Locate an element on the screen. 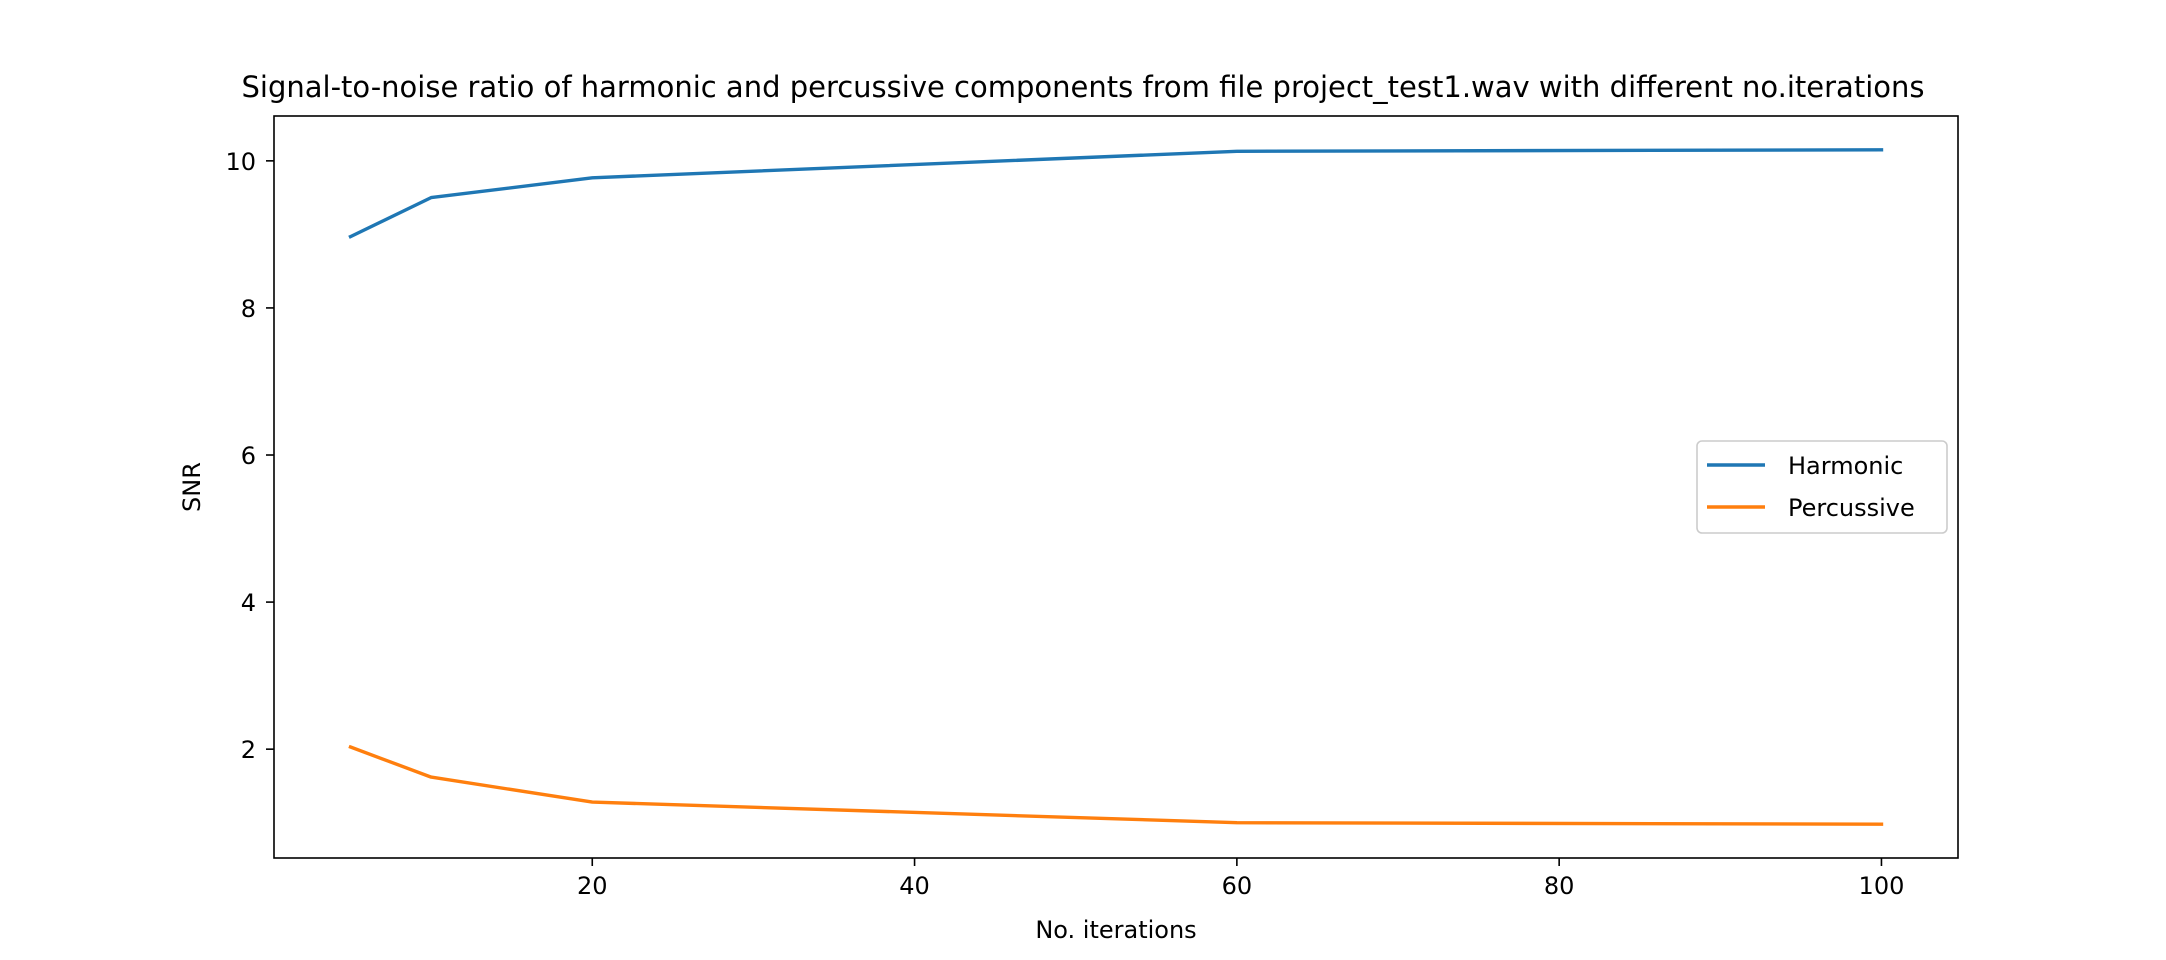  x-tick-label: 40 is located at coordinates (914, 886).